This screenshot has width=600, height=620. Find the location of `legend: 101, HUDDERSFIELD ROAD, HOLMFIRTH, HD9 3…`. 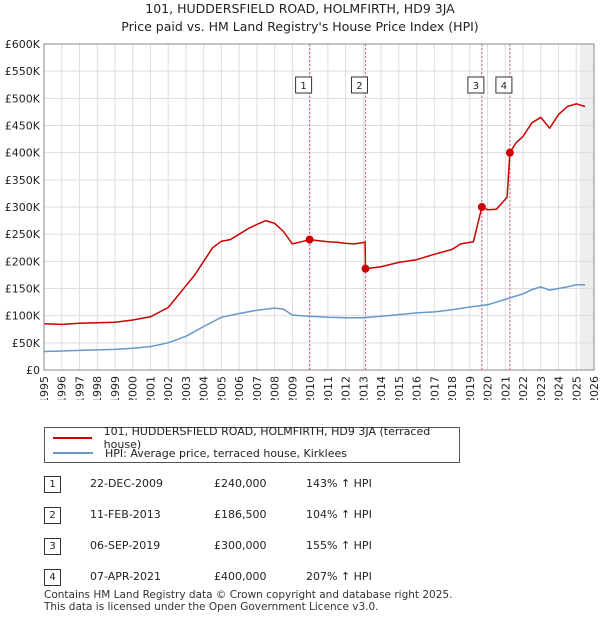

legend: 101, HUDDERSFIELD ROAD, HOLMFIRTH, HD9 3… is located at coordinates (252, 444).